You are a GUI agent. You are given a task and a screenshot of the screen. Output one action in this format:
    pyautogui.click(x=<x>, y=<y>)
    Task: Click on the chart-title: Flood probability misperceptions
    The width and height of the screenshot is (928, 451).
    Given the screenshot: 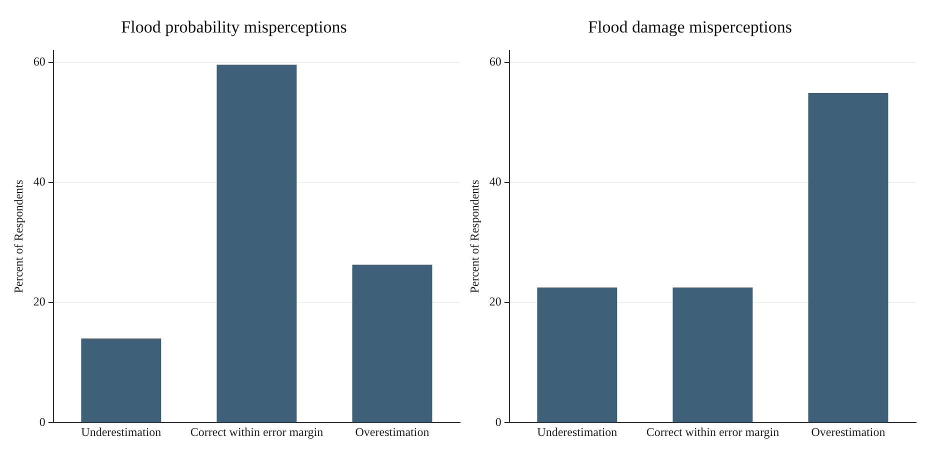 What is the action you would take?
    pyautogui.click(x=234, y=27)
    